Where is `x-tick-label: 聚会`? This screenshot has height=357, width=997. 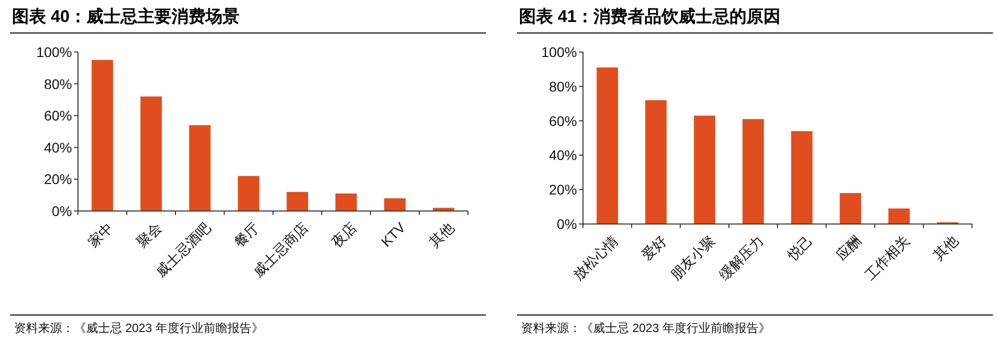 x-tick-label: 聚会 is located at coordinates (149, 234).